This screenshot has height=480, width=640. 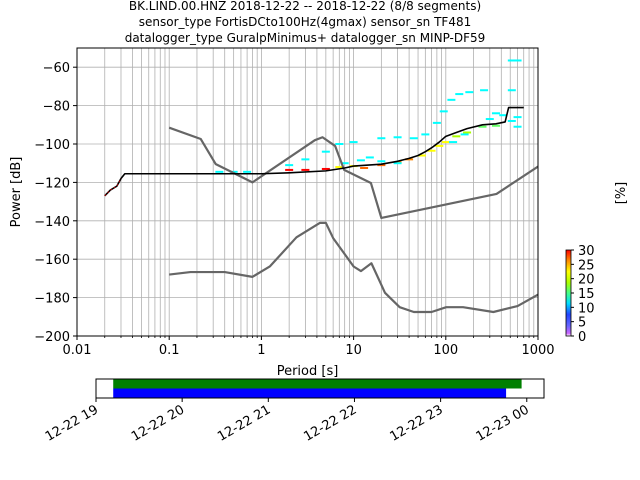 I want to click on x-tick-label: 100, so click(x=445, y=350).